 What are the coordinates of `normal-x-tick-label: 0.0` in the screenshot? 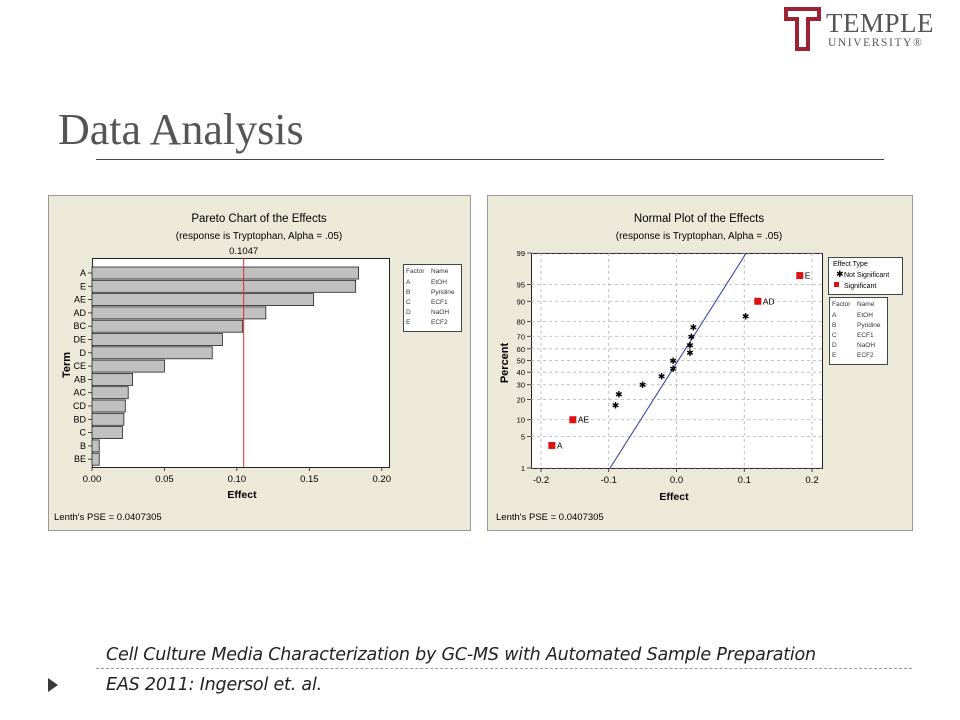 It's located at (676, 480).